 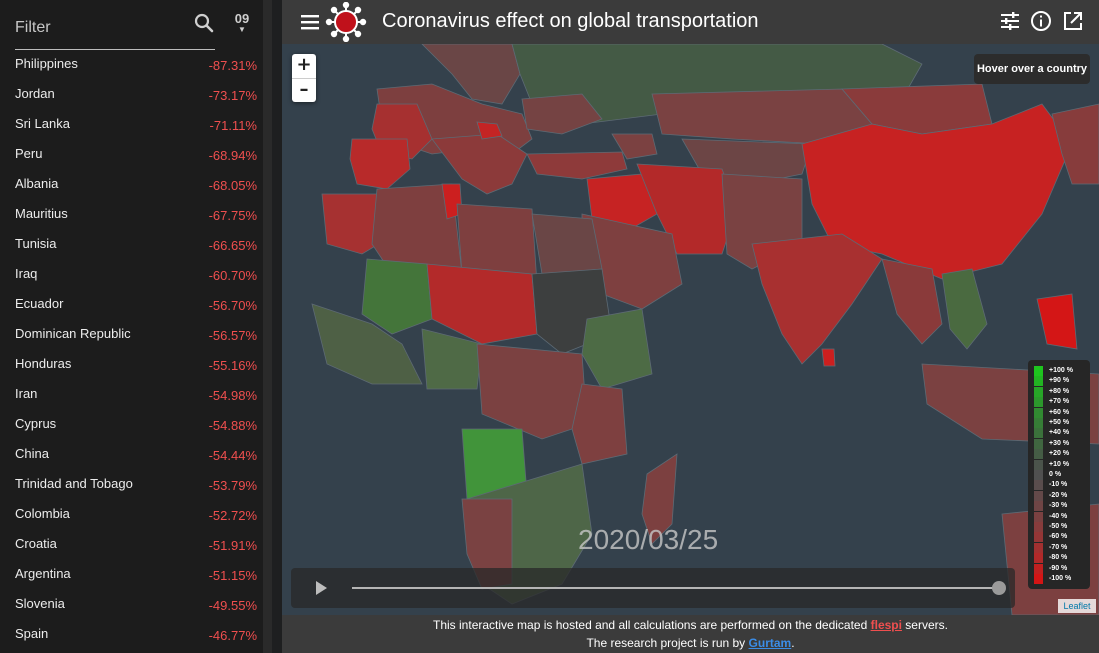 What do you see at coordinates (232, 575) in the screenshot?
I see `country-change-value: -51.15%` at bounding box center [232, 575].